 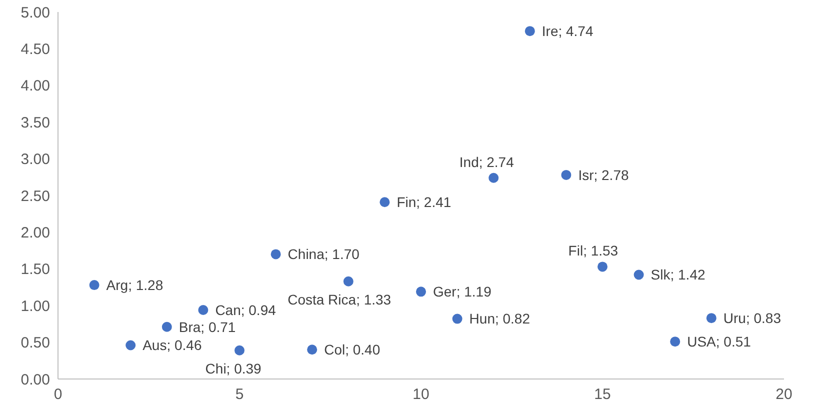 I want to click on data-label: Fin; 2.41, so click(x=424, y=202).